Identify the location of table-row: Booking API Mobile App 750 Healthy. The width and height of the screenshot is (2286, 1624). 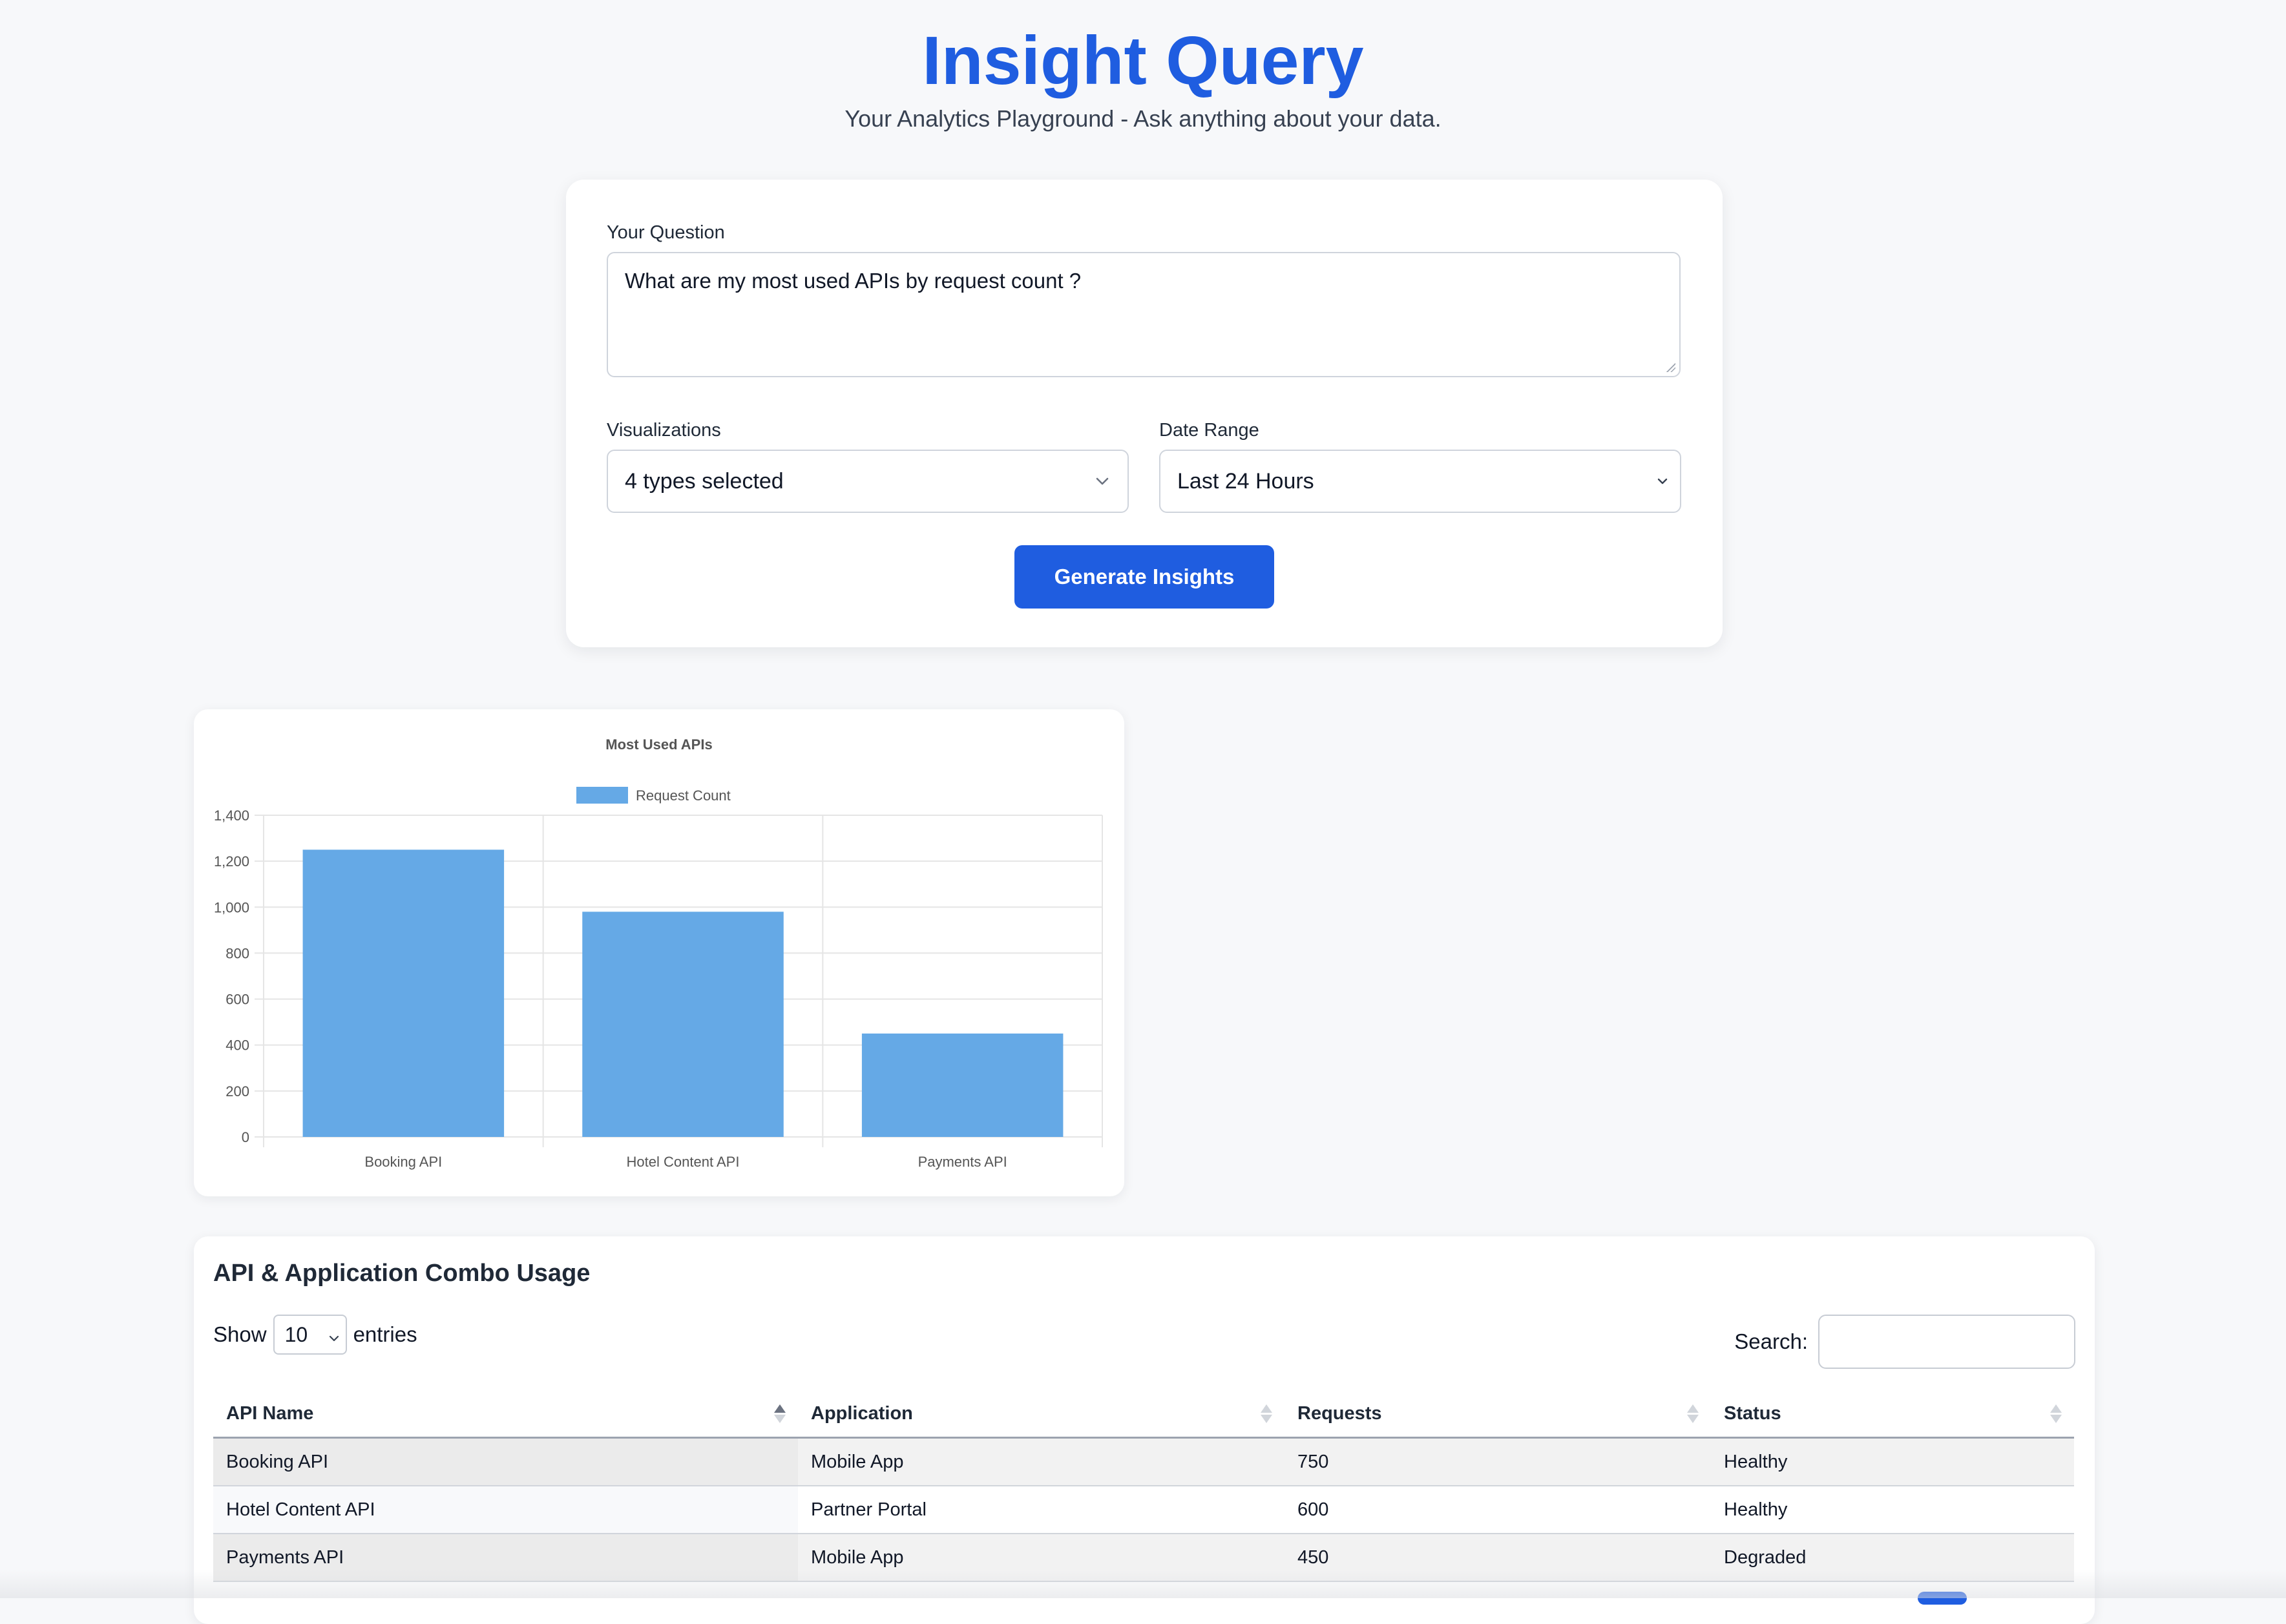
(1143, 1461).